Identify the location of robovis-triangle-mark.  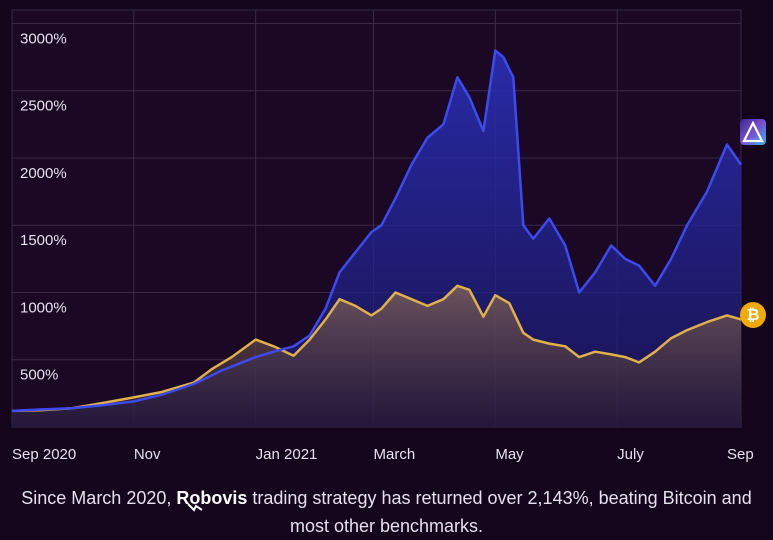
(753, 132).